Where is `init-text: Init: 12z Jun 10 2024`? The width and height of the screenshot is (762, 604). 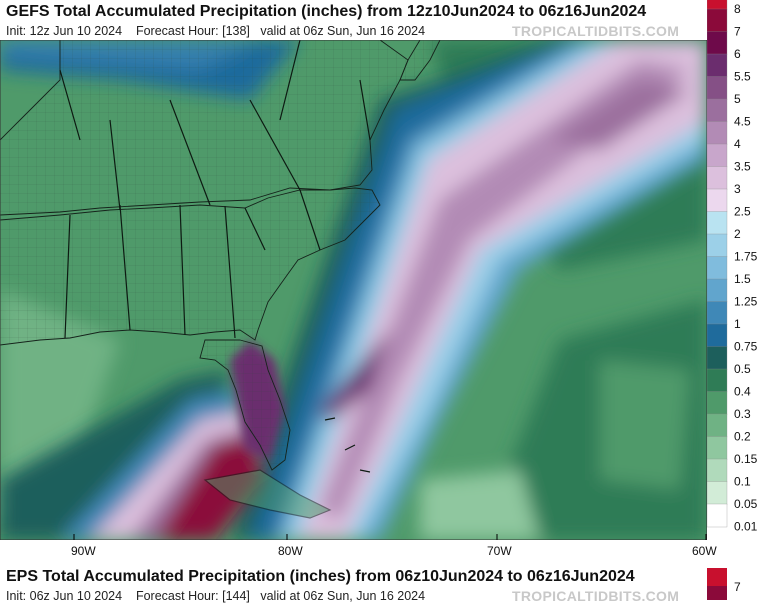 init-text: Init: 12z Jun 10 2024 is located at coordinates (64, 31).